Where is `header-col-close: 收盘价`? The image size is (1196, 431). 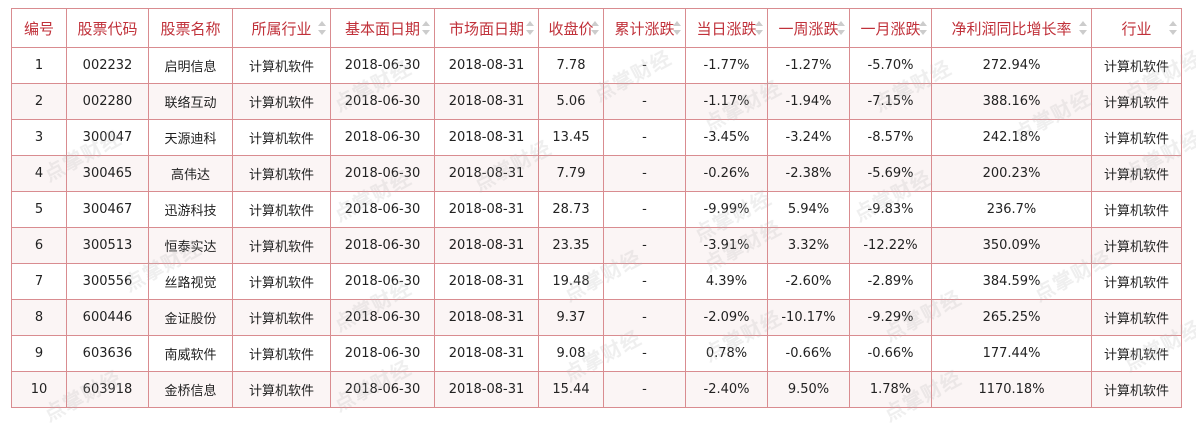
header-col-close: 收盘价 is located at coordinates (571, 28).